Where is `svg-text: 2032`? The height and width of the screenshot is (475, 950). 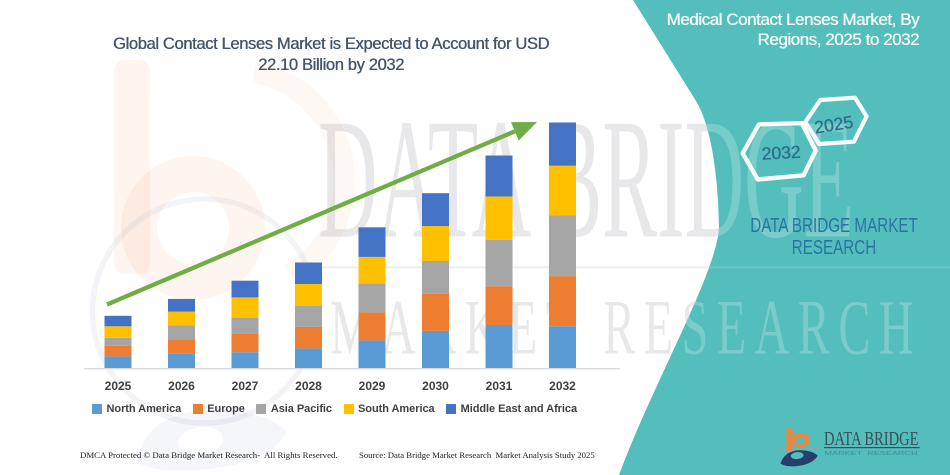 svg-text: 2032 is located at coordinates (781, 153).